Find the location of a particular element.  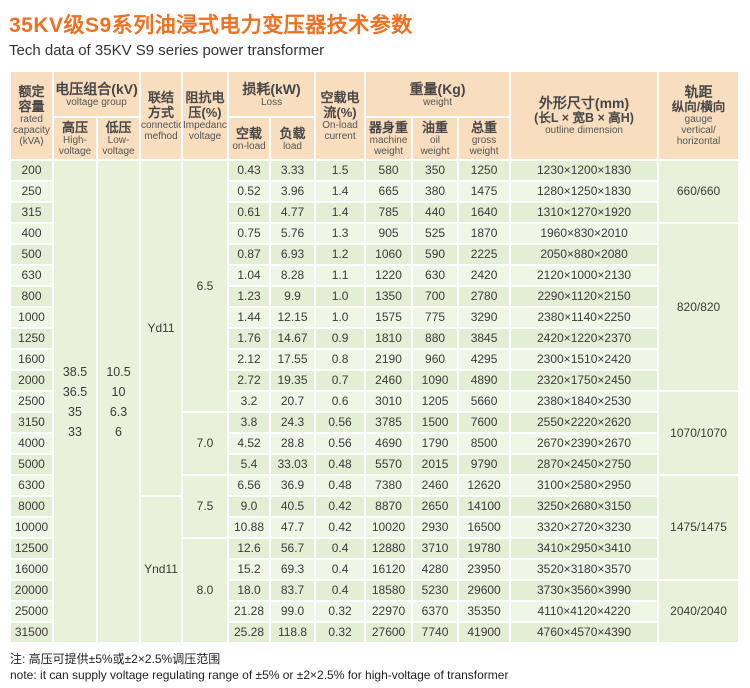

gross-weight-cell: 41900 is located at coordinates (484, 632).